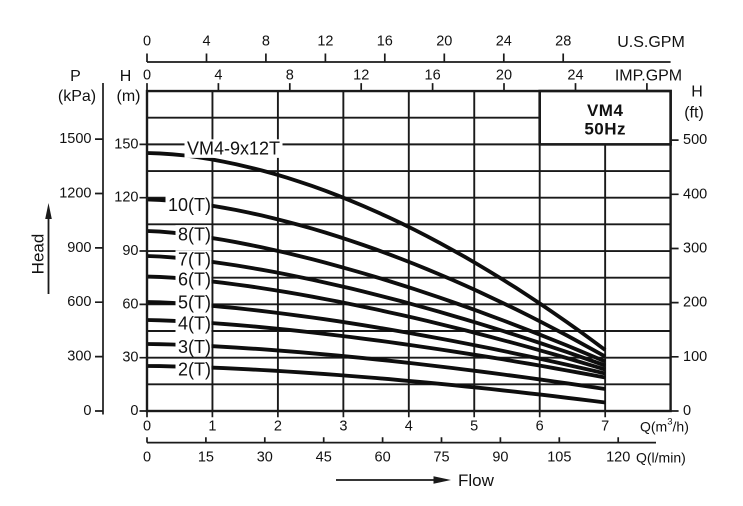 The image size is (743, 506). I want to click on svg-text: 4(T), so click(194, 323).